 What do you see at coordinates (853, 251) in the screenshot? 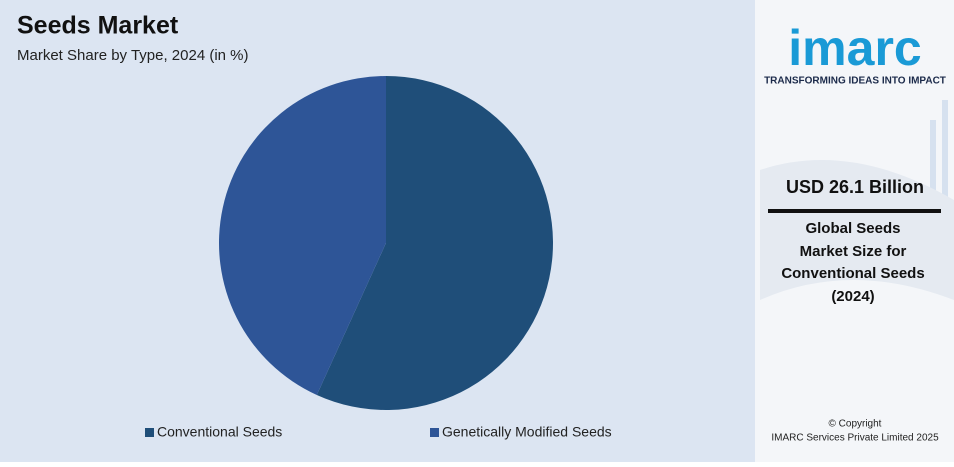
I see `description: Market Size for` at bounding box center [853, 251].